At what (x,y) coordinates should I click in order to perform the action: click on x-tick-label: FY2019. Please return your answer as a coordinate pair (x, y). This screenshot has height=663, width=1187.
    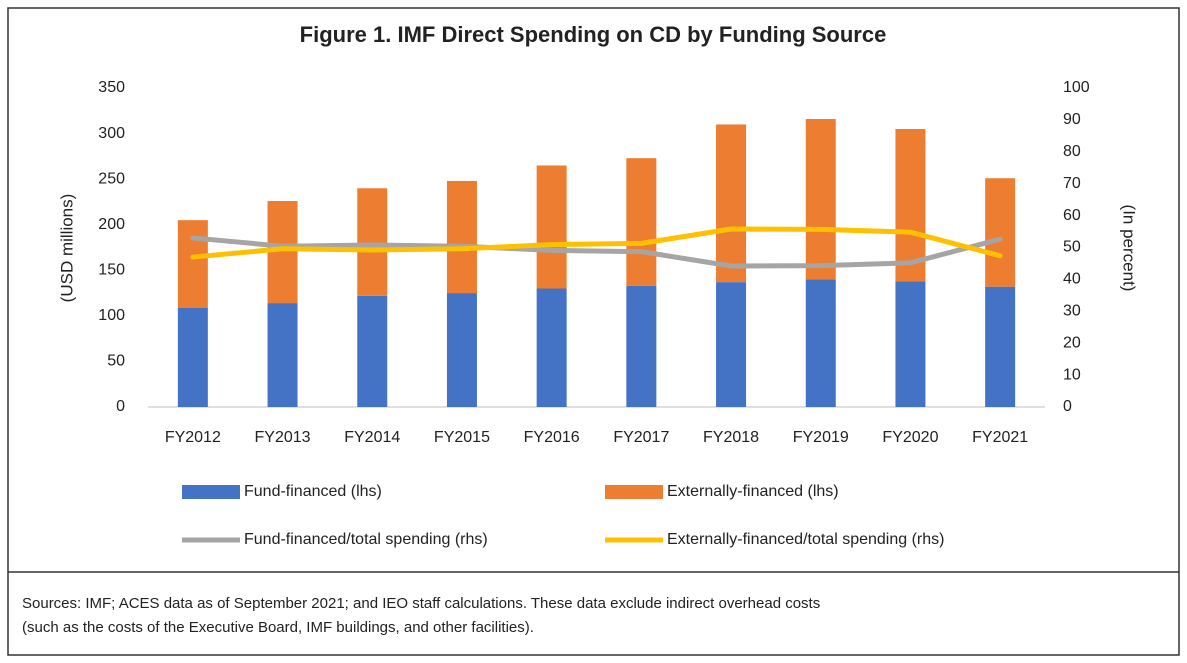
    Looking at the image, I should click on (821, 437).